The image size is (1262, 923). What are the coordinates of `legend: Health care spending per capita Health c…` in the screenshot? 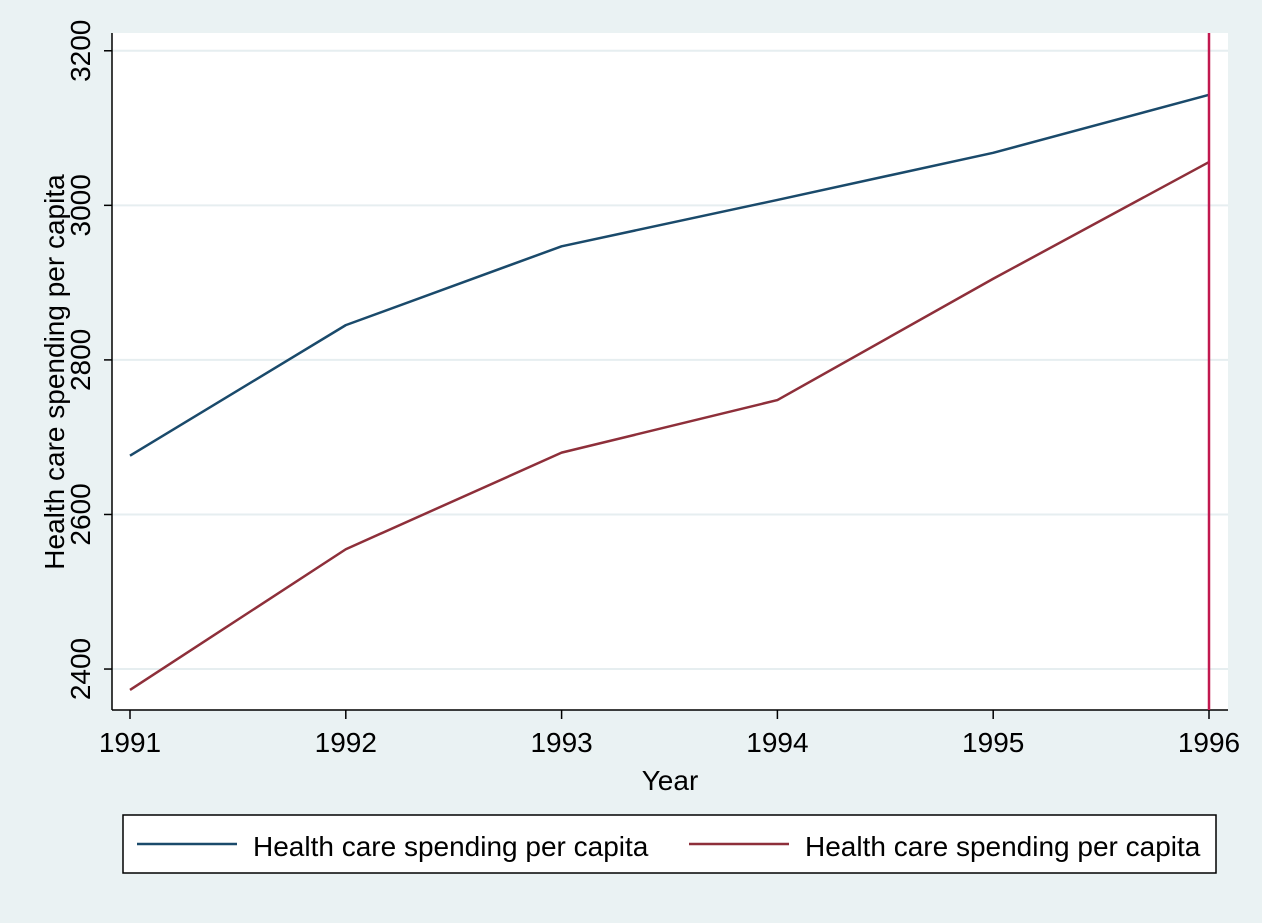 It's located at (669, 844).